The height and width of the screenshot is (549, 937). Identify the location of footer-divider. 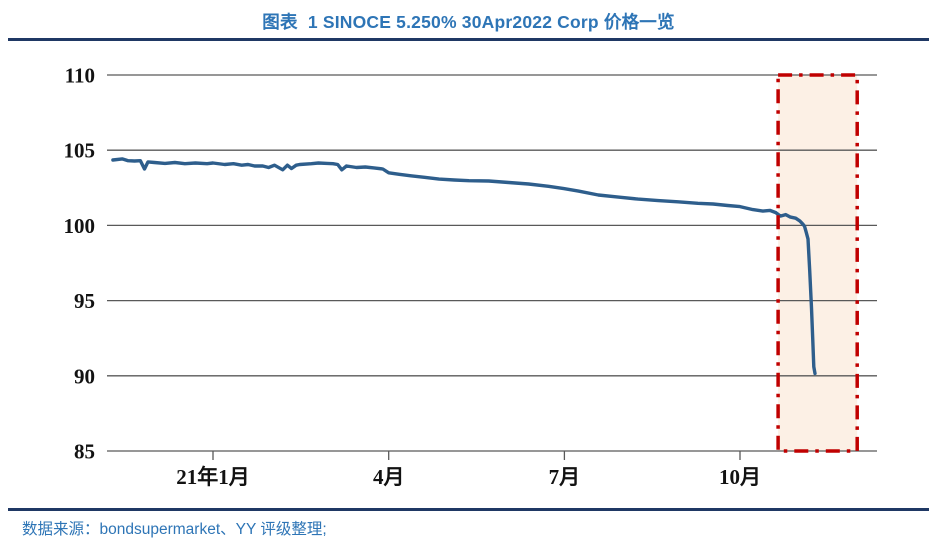
(468, 509).